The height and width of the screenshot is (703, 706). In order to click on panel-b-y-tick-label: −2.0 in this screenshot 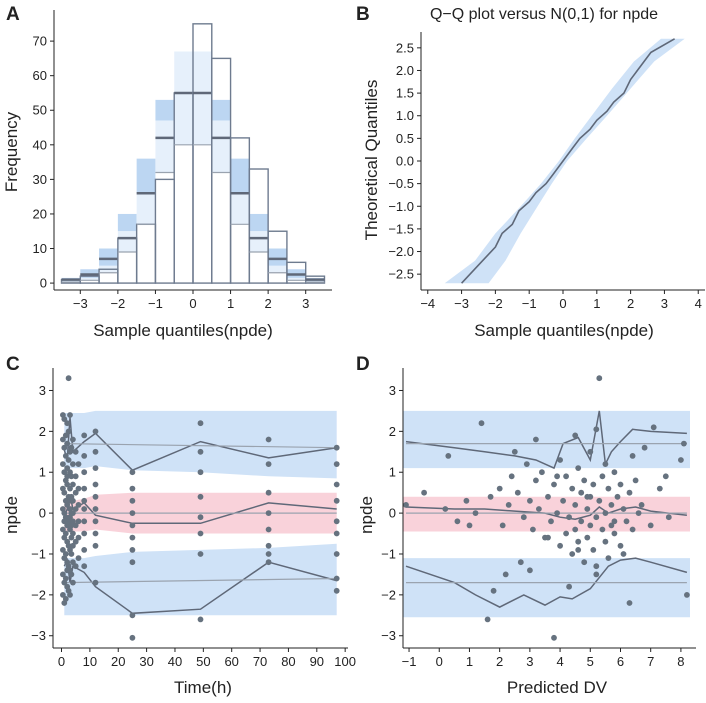, I will do `click(401, 251)`.